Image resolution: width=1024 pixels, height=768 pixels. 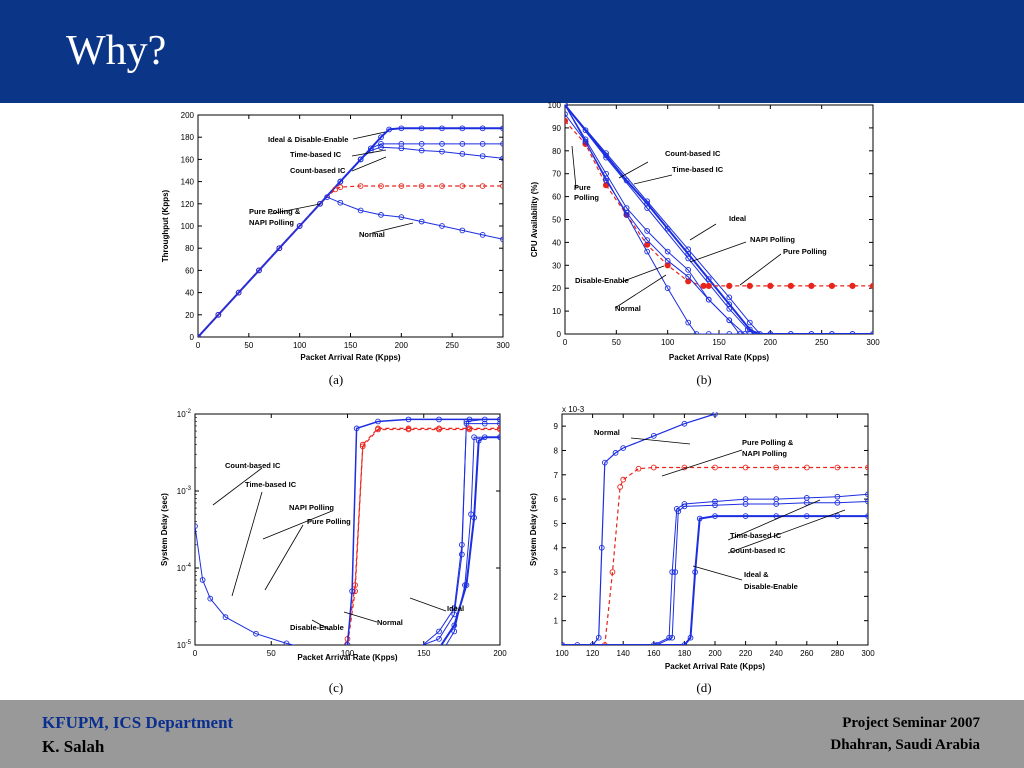 What do you see at coordinates (556, 242) in the screenshot?
I see `y-tick-label: 40` at bounding box center [556, 242].